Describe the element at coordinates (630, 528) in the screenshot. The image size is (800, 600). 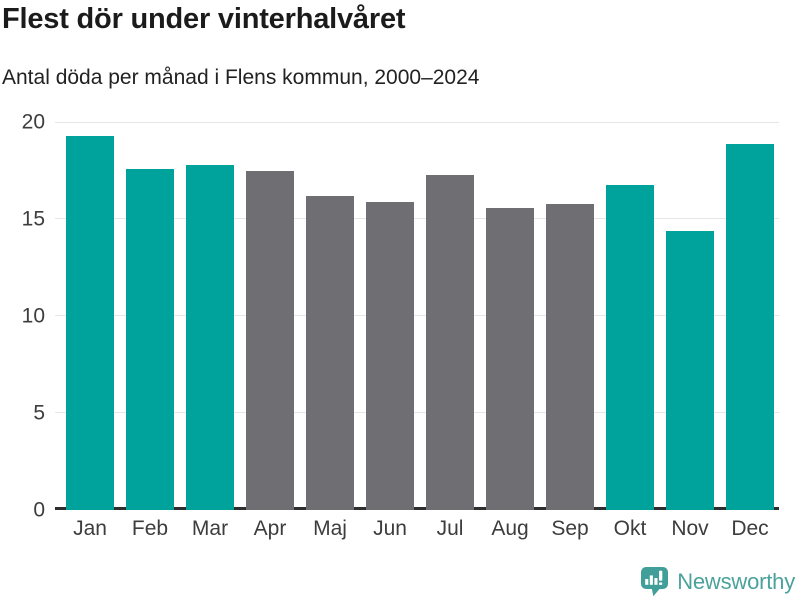
I see `x-tick-label-okt: Okt` at that location.